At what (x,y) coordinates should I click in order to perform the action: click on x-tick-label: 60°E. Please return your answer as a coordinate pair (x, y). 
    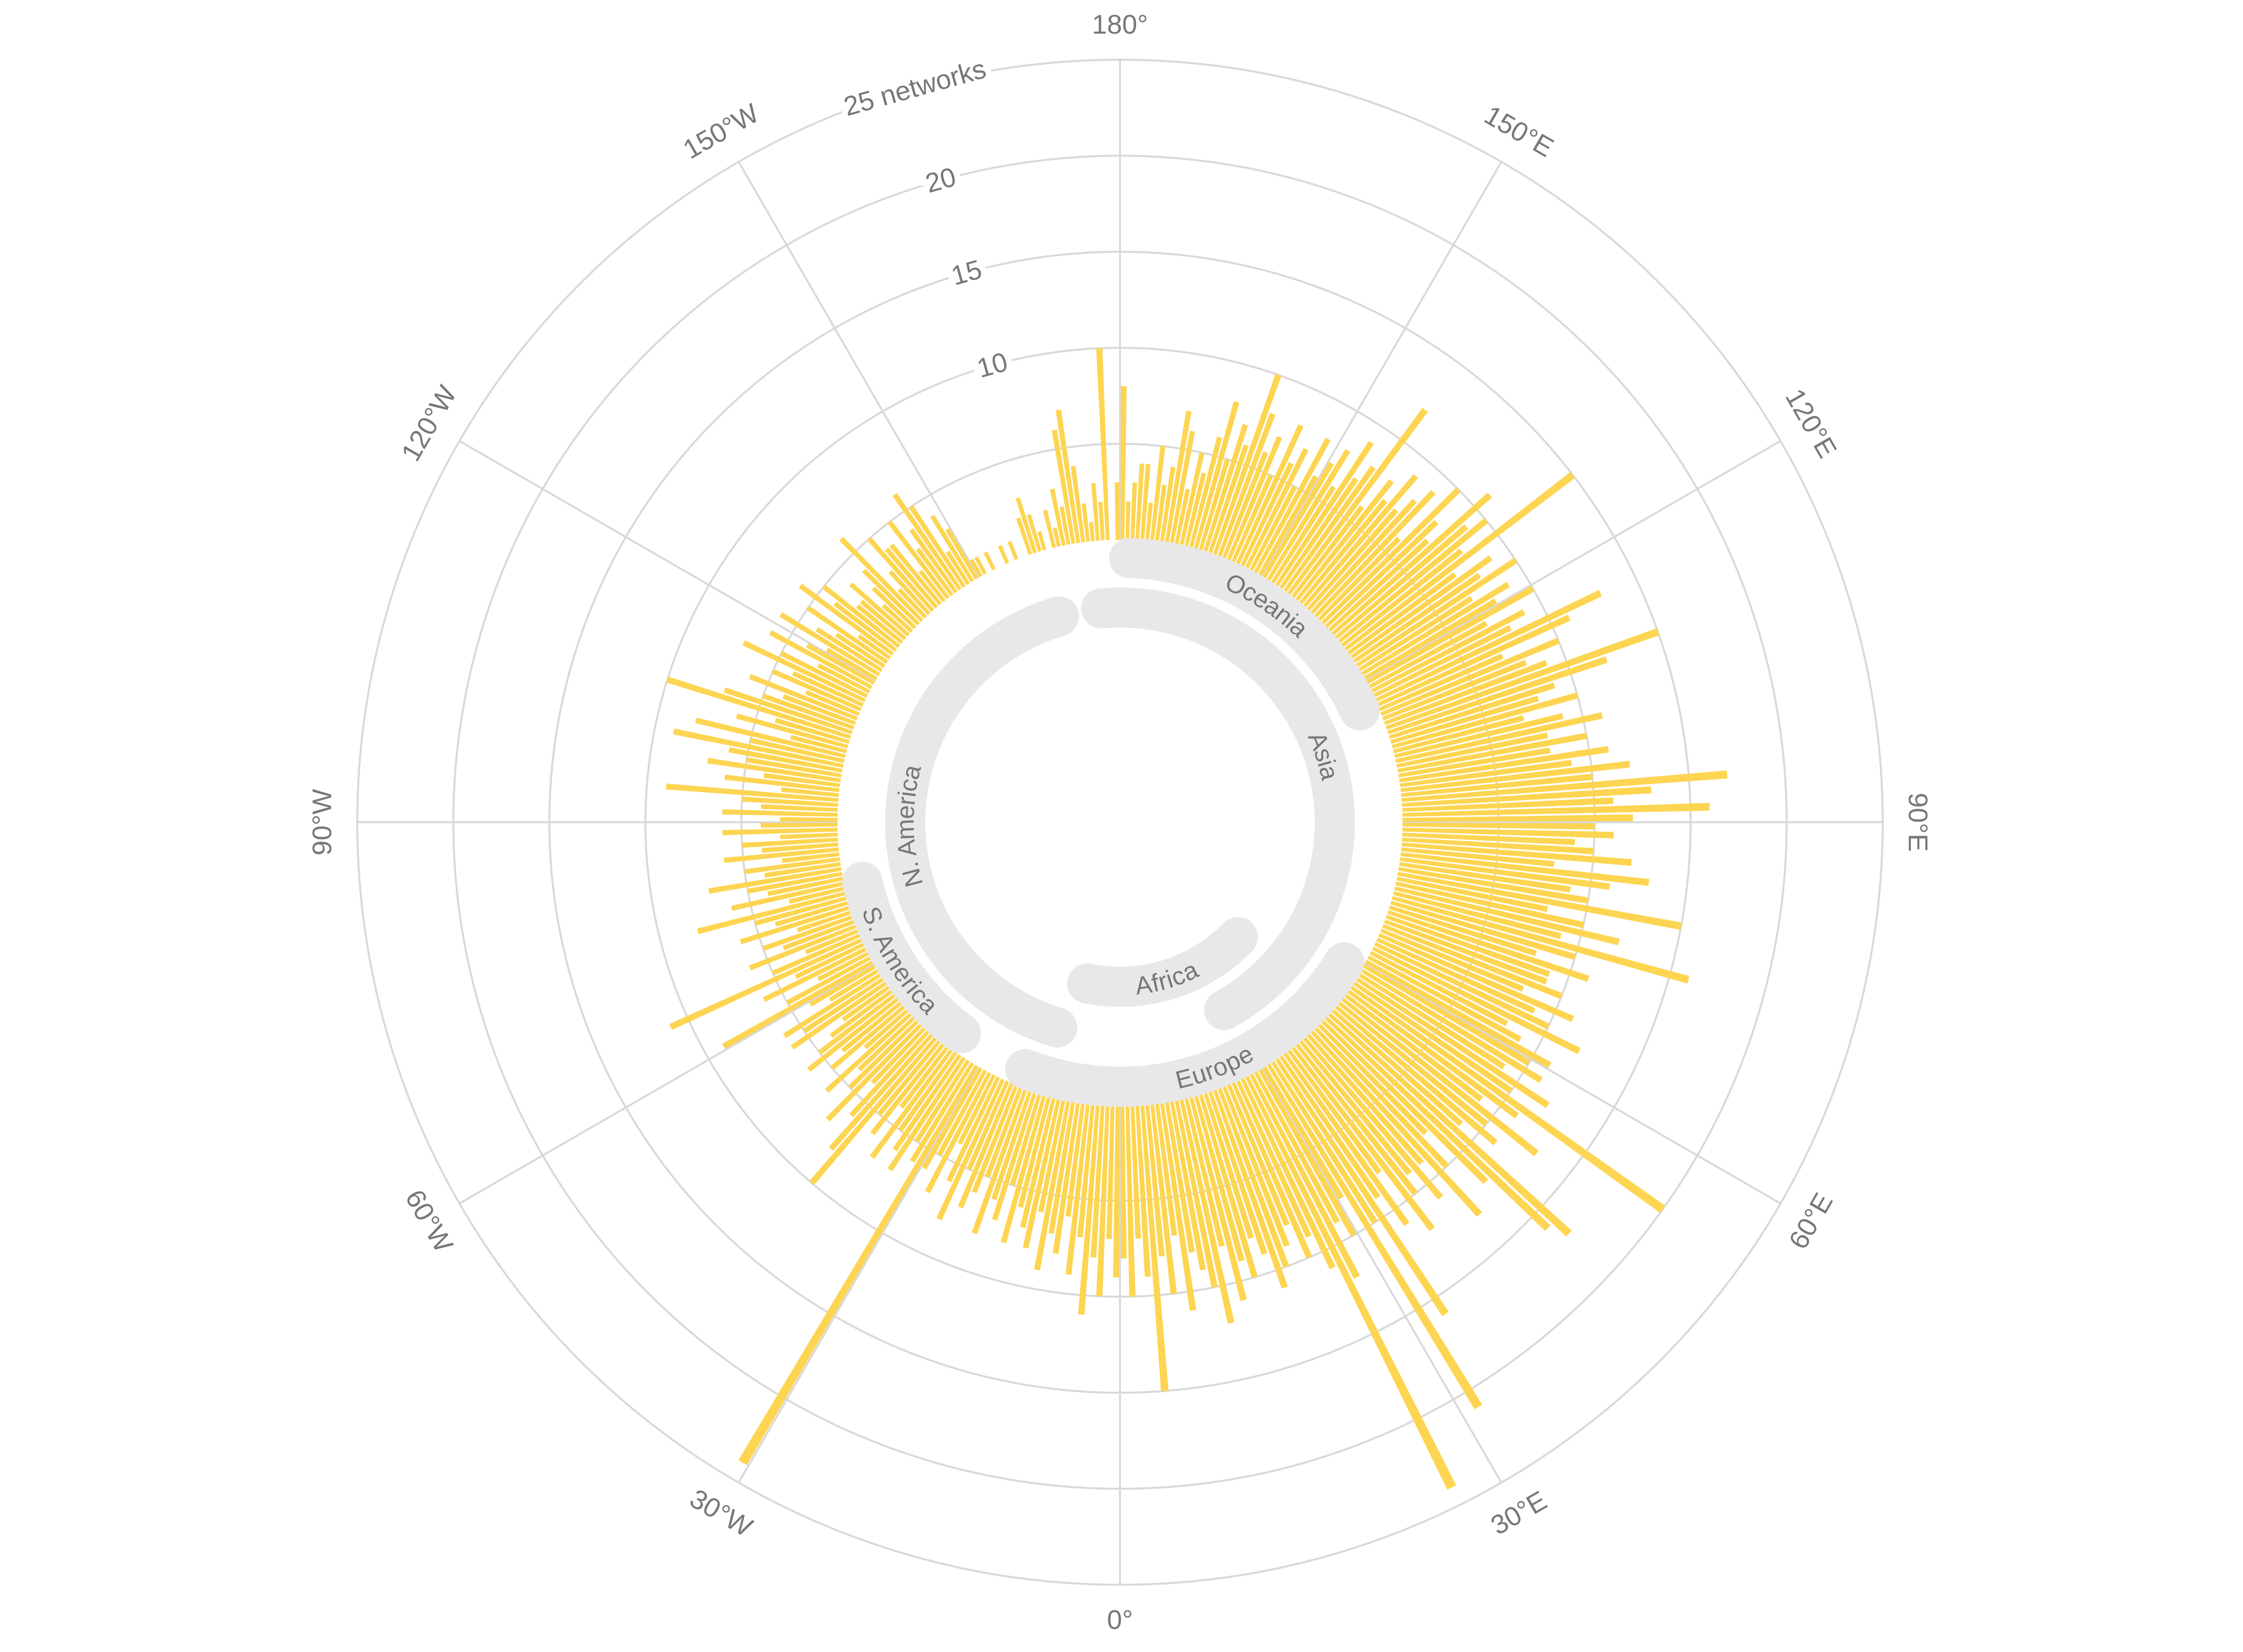
    Looking at the image, I should click on (1811, 1221).